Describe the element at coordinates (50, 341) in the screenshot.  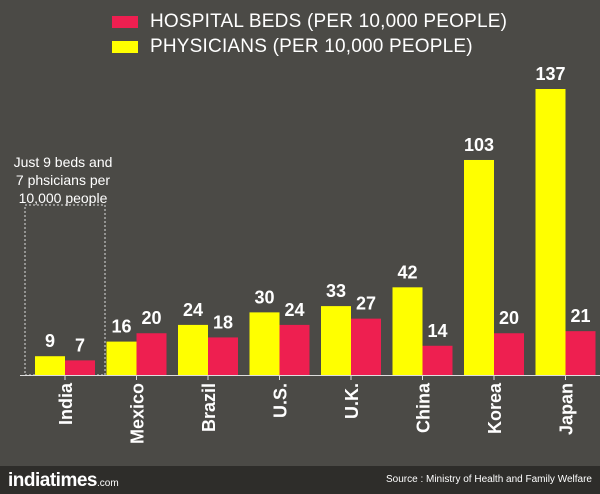
I see `data-label-india-physicians: 9` at that location.